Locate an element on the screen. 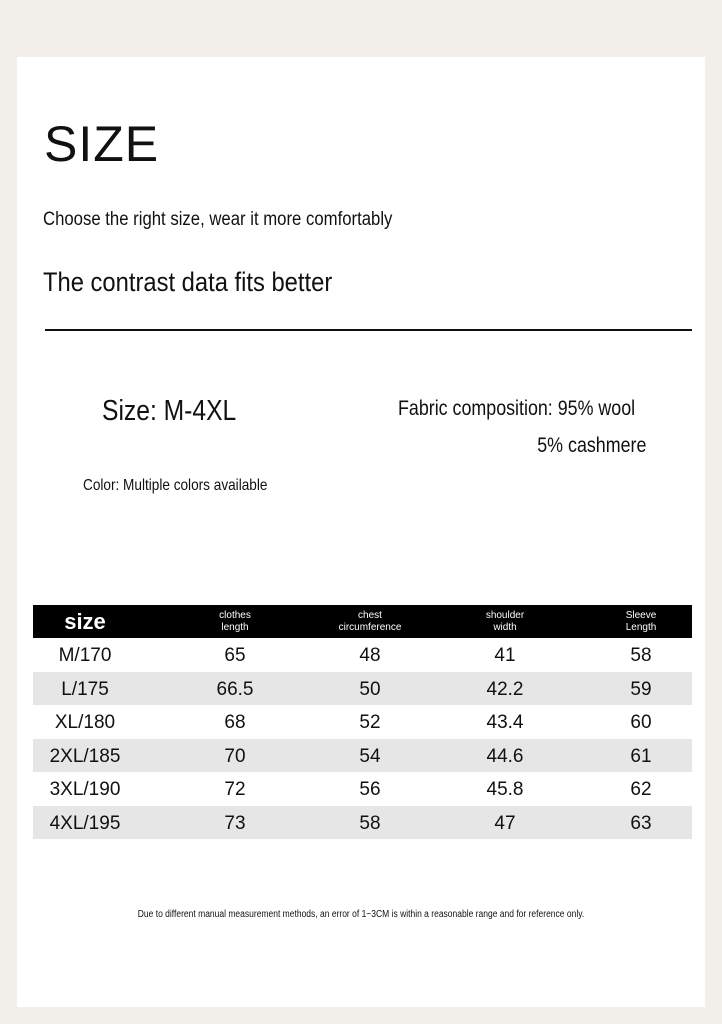 The width and height of the screenshot is (722, 1024). title: SIZE is located at coordinates (102, 144).